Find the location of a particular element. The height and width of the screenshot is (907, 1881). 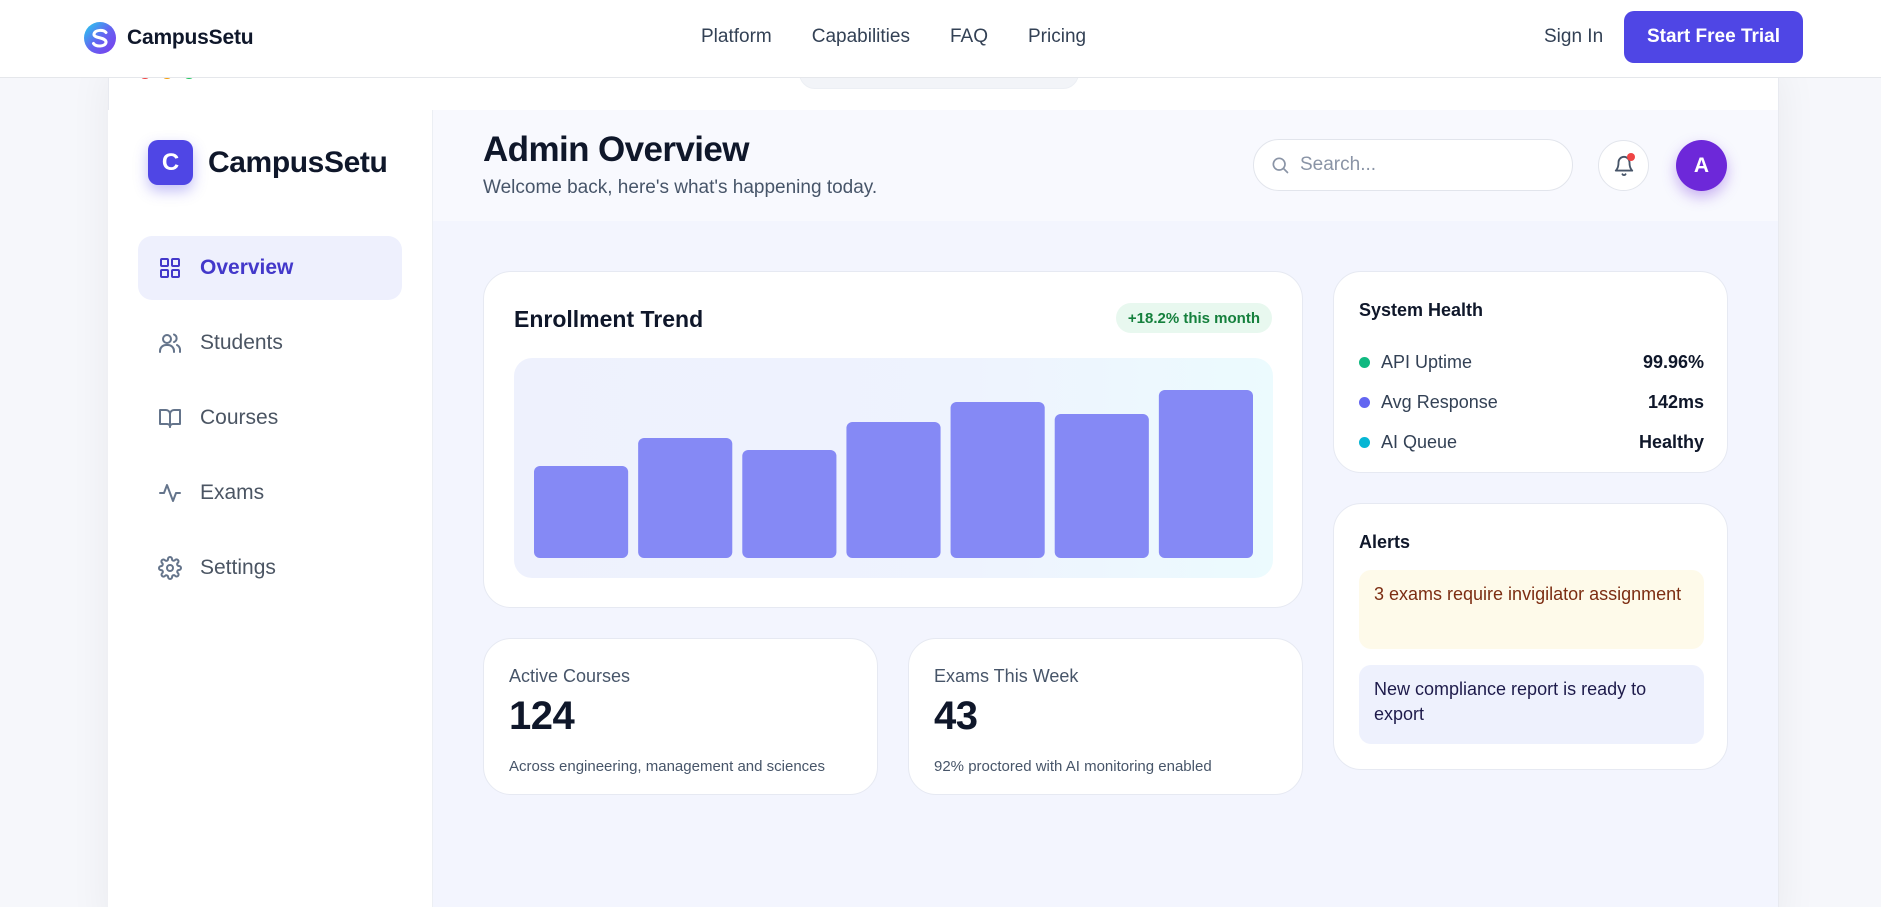

health-label: API Uptime is located at coordinates (1427, 361).